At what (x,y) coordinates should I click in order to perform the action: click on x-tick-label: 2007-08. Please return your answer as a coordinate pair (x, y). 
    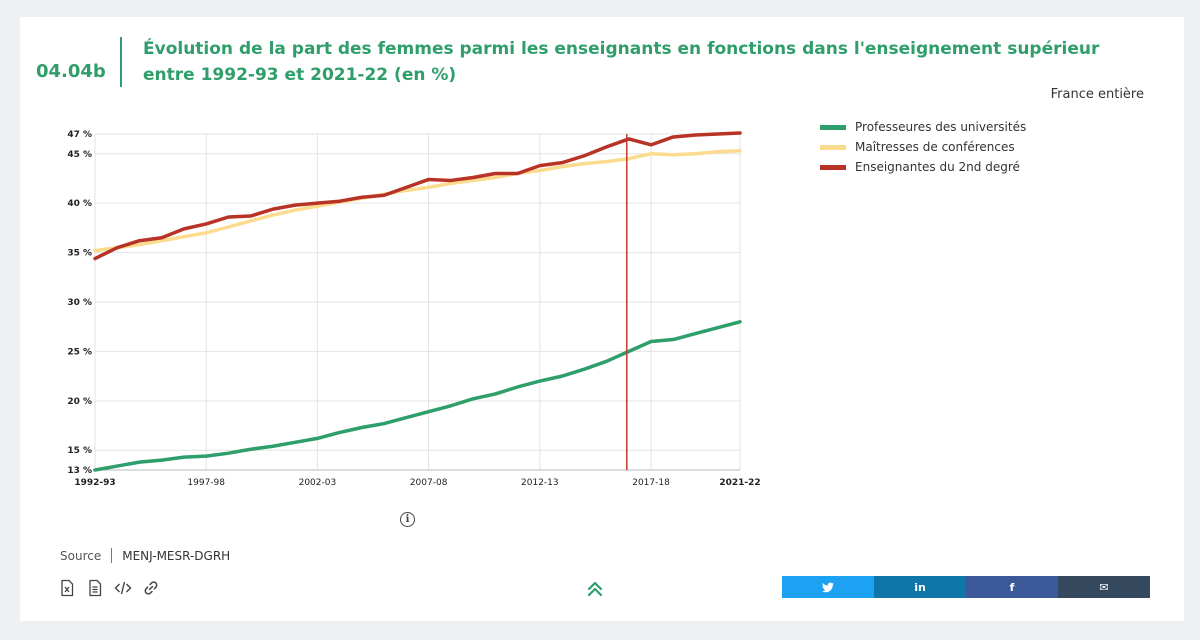
    Looking at the image, I should click on (429, 483).